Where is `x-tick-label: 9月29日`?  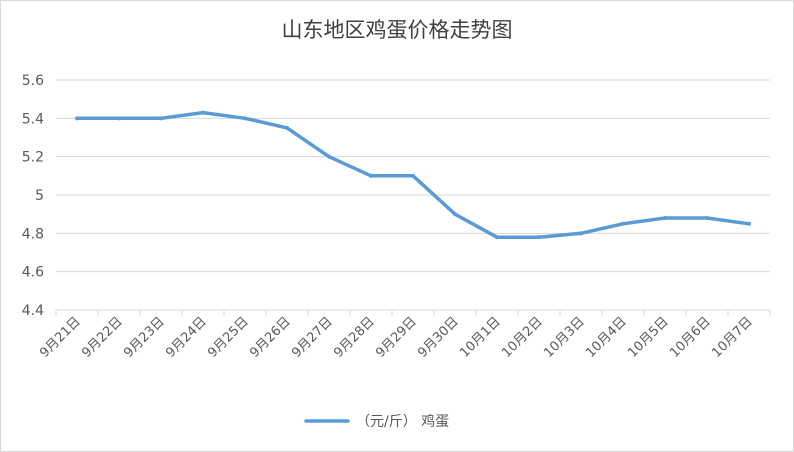 x-tick-label: 9月29日 is located at coordinates (396, 337).